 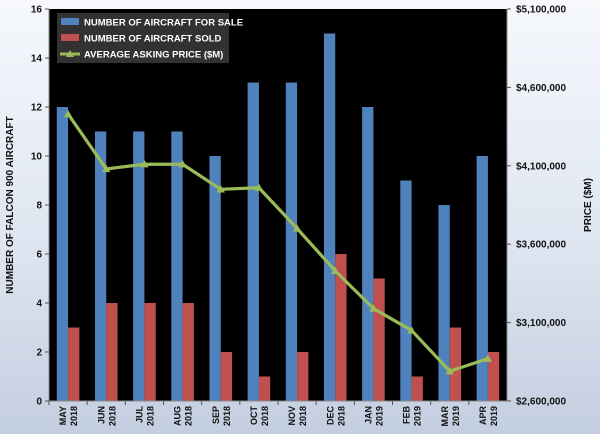 What do you see at coordinates (39, 402) in the screenshot?
I see `y-tick-label: 0` at bounding box center [39, 402].